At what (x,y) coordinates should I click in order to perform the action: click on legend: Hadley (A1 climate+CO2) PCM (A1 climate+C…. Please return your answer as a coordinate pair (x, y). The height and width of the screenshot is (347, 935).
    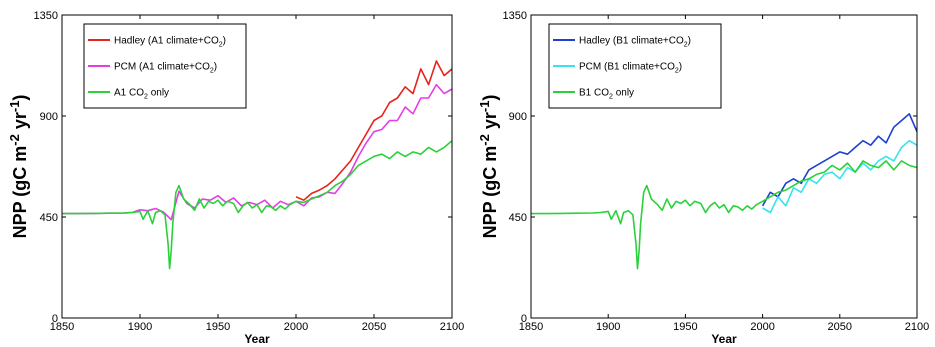
    Looking at the image, I should click on (165, 66).